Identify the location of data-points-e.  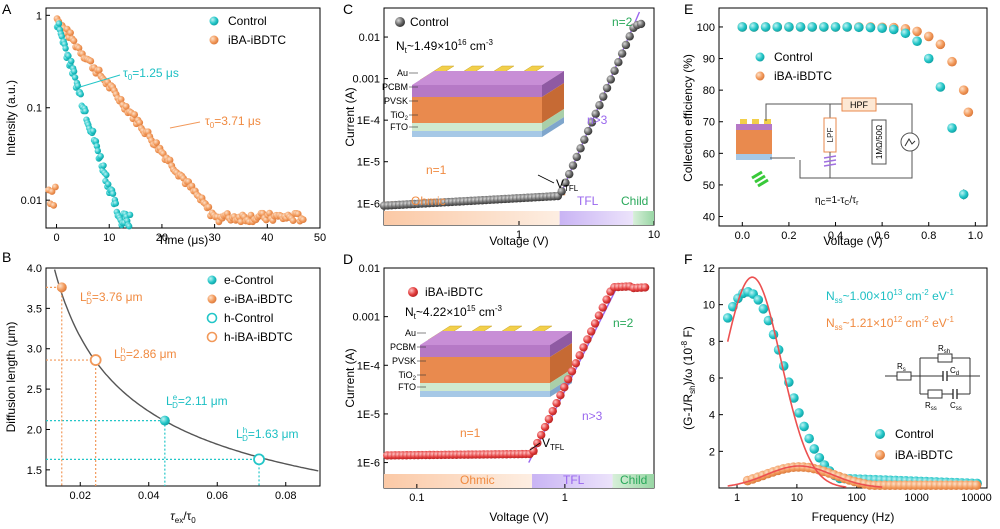
(855, 111).